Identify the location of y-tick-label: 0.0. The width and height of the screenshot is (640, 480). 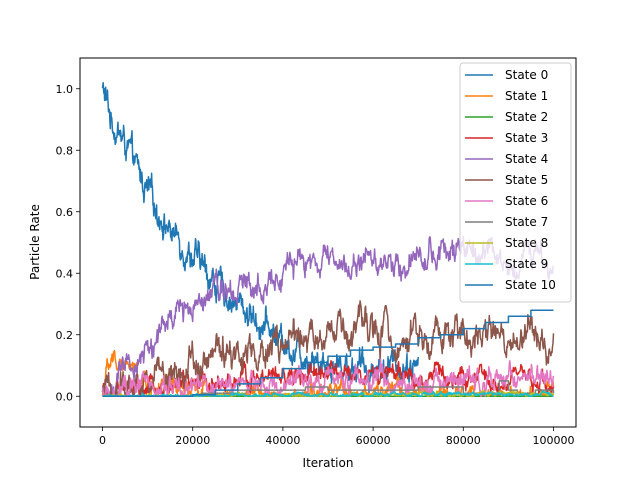
(65, 396).